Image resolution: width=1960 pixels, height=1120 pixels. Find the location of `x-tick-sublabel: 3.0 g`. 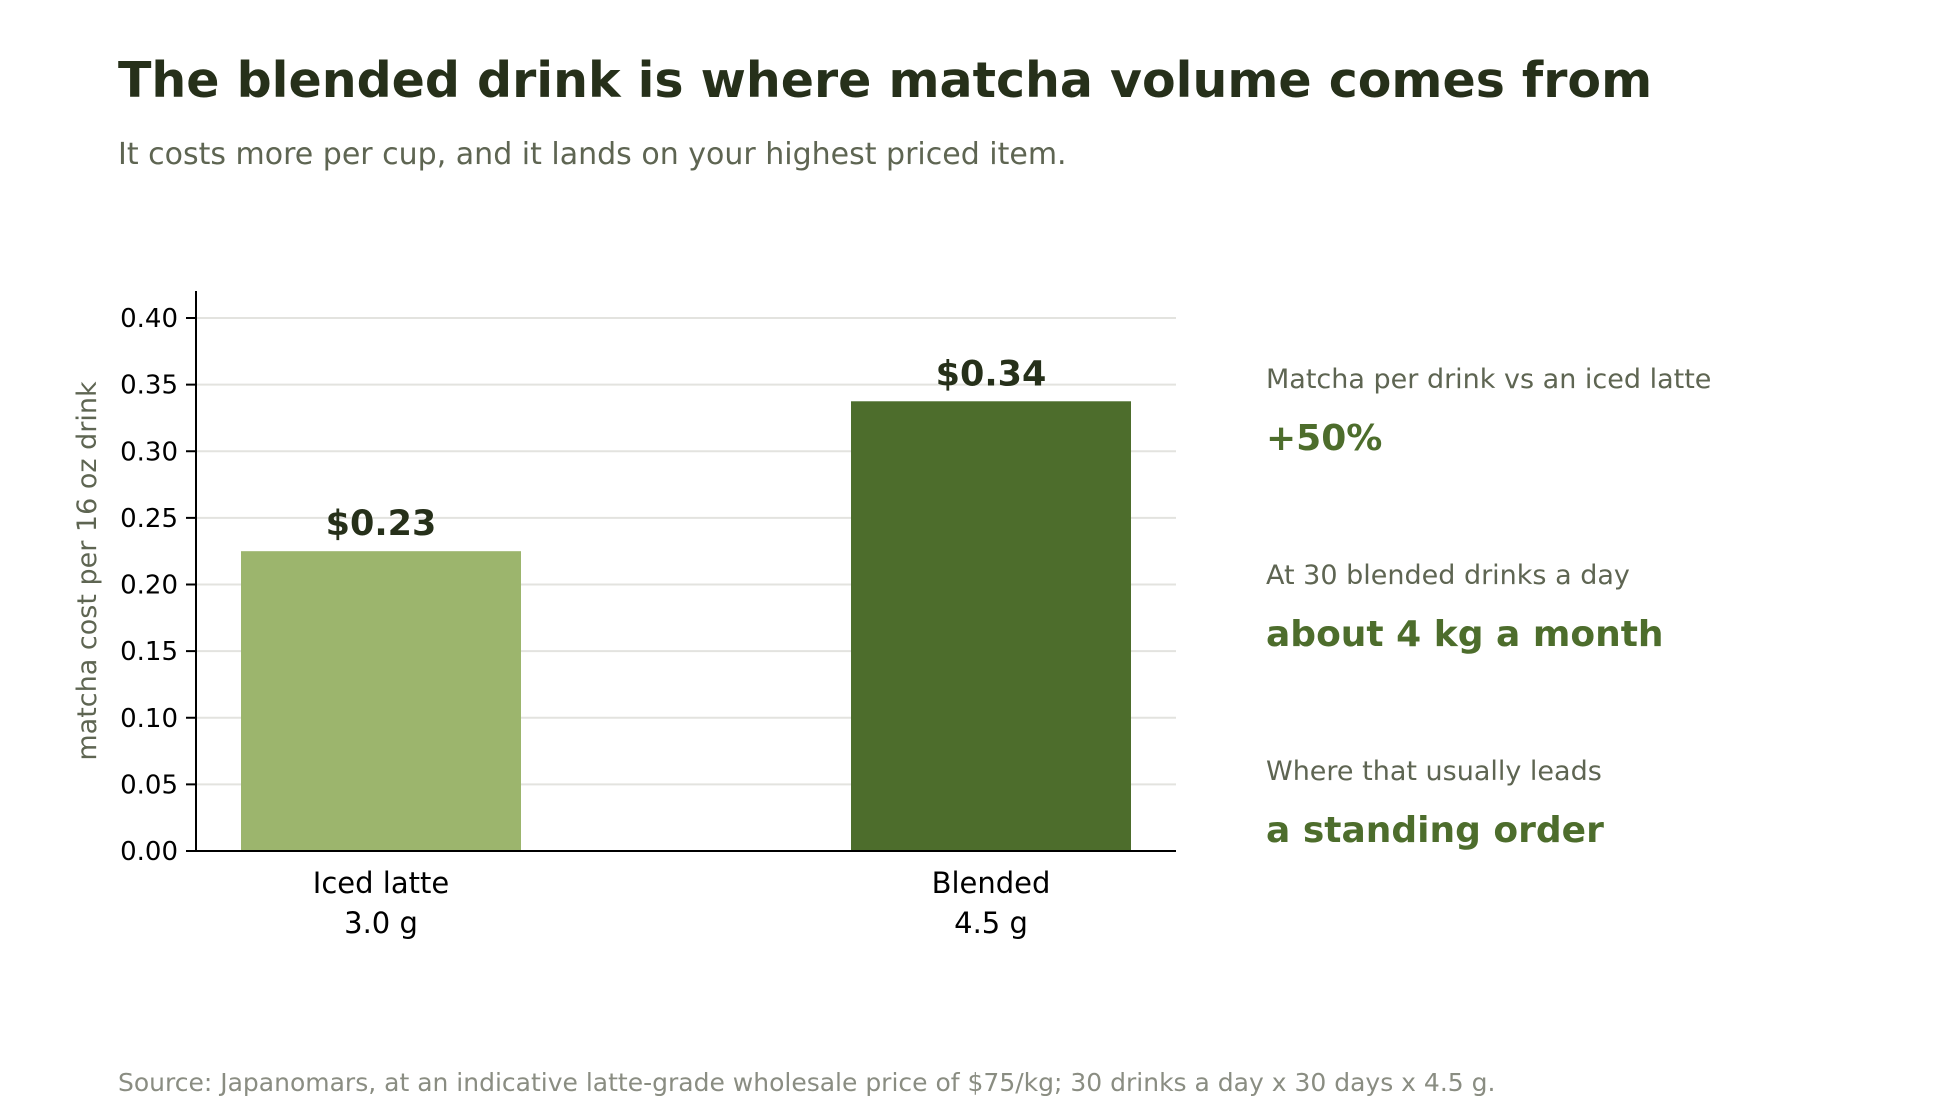

x-tick-sublabel: 3.0 g is located at coordinates (381, 923).